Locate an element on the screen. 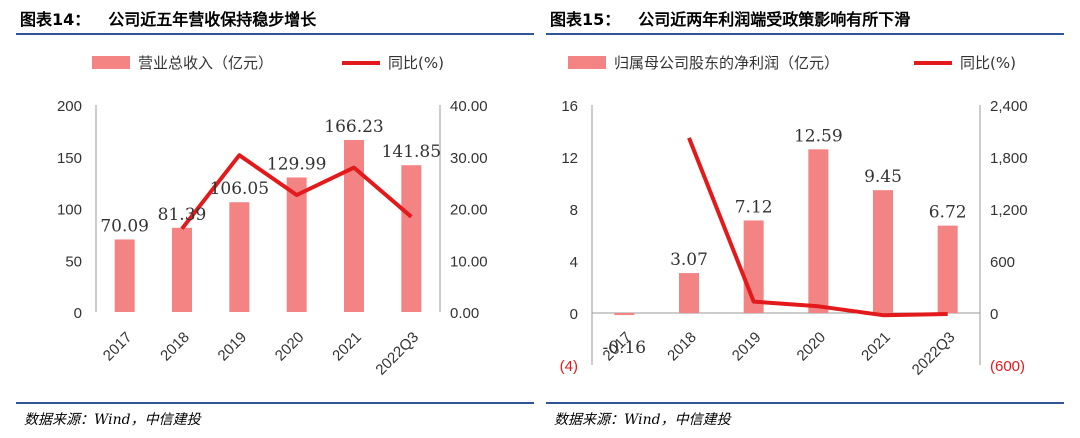  y2-tick-label: (600) is located at coordinates (1007, 366).